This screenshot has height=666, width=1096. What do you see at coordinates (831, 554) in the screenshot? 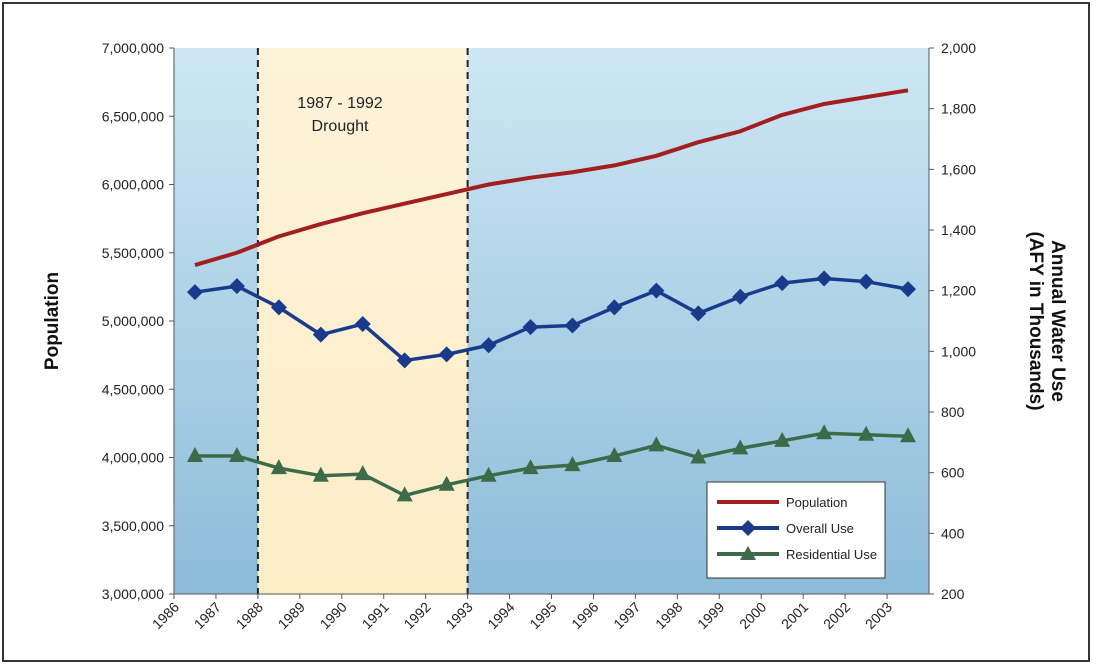
I see `legend-label-residential-use: Residential Use` at bounding box center [831, 554].